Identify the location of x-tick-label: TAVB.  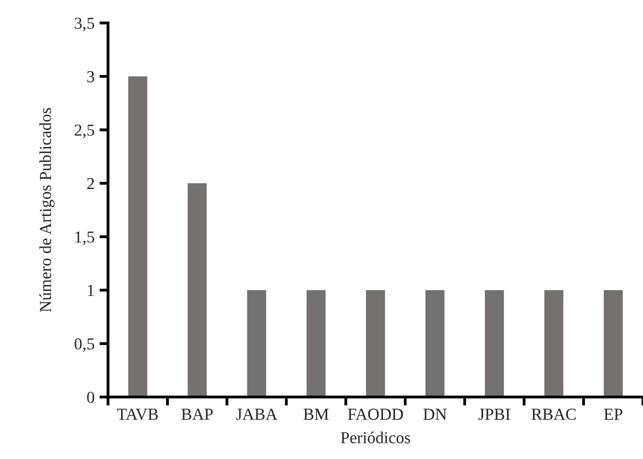
(137, 414).